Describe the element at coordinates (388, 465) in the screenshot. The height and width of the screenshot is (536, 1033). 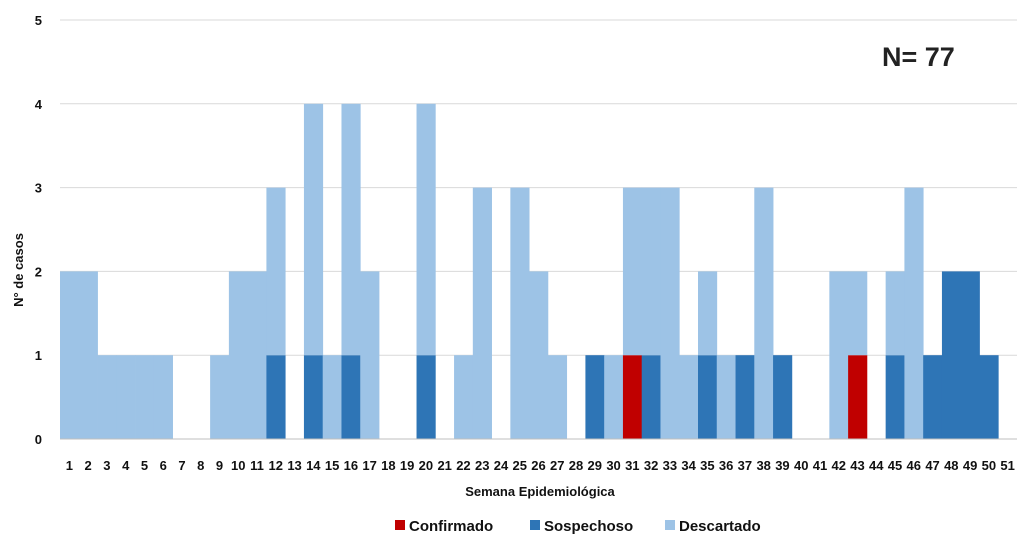
I see `x-tick-label: 18` at that location.